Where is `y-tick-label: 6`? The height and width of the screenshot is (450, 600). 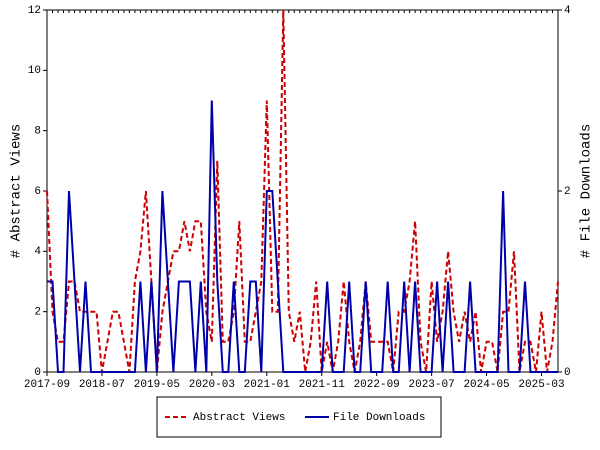 y-tick-label: 6 is located at coordinates (37, 192).